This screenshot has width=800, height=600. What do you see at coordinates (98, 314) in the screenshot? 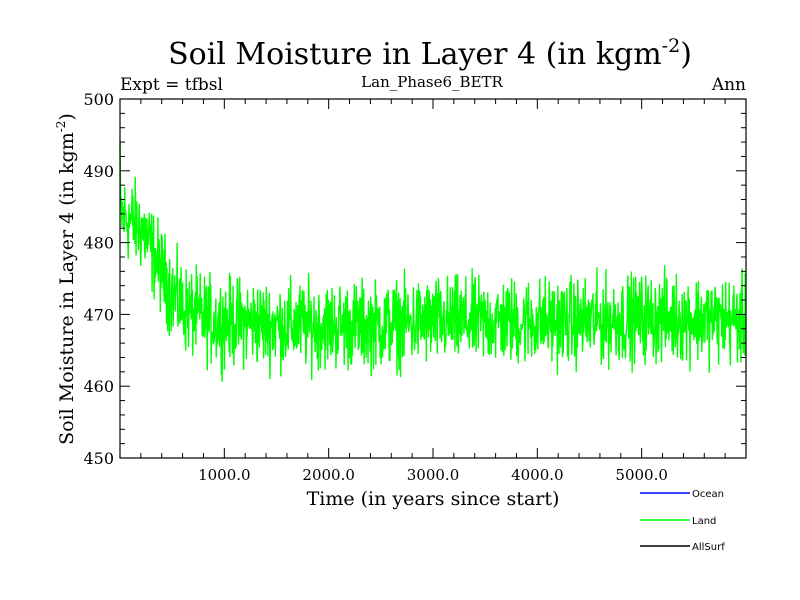
I see `y-tick-label: 470` at bounding box center [98, 314].